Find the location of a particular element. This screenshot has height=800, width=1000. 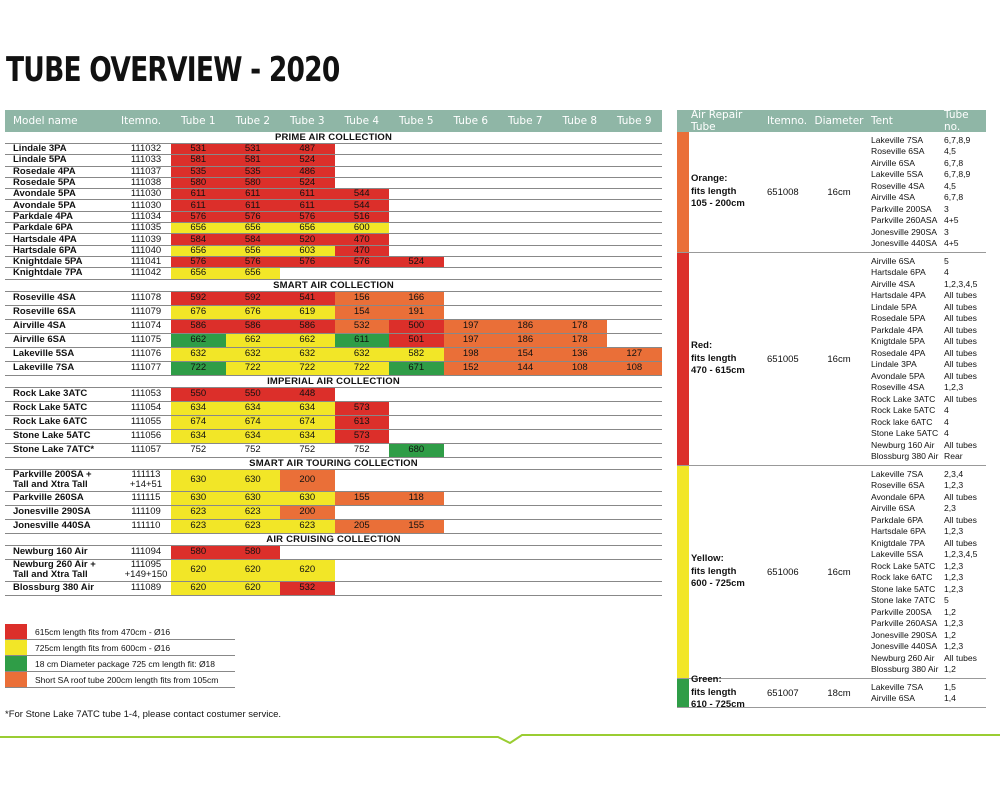

tube-cell: 200 is located at coordinates (307, 480).